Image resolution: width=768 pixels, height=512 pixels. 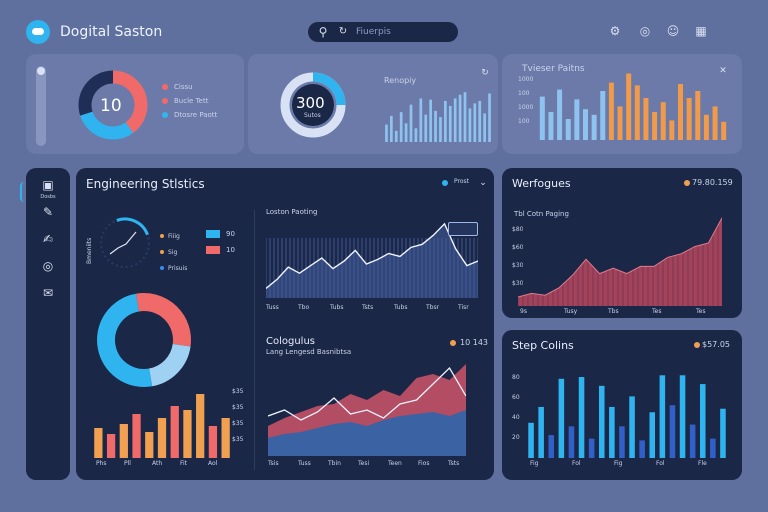 I want to click on panel-title: Engineering Stlstics, so click(x=145, y=184).